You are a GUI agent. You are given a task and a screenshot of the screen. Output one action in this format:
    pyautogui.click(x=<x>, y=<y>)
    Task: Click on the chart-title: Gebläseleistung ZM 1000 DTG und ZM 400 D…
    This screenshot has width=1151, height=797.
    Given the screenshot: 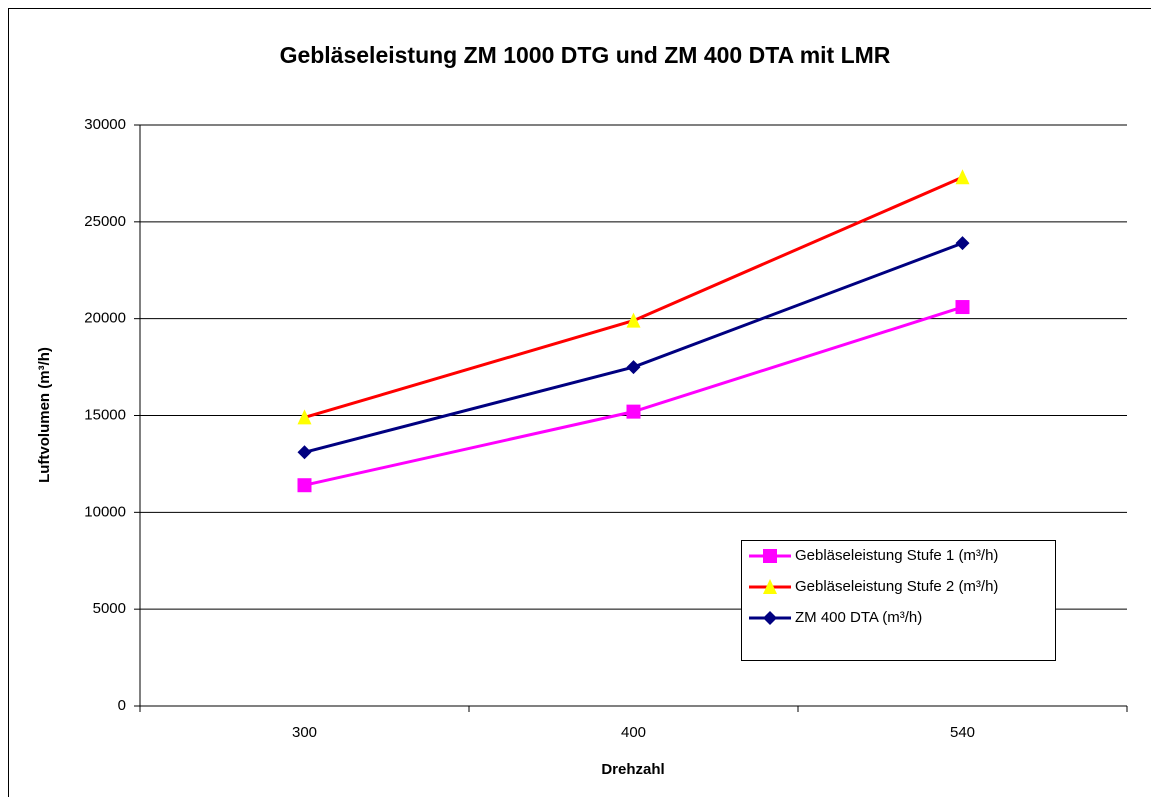 What is the action you would take?
    pyautogui.click(x=585, y=55)
    